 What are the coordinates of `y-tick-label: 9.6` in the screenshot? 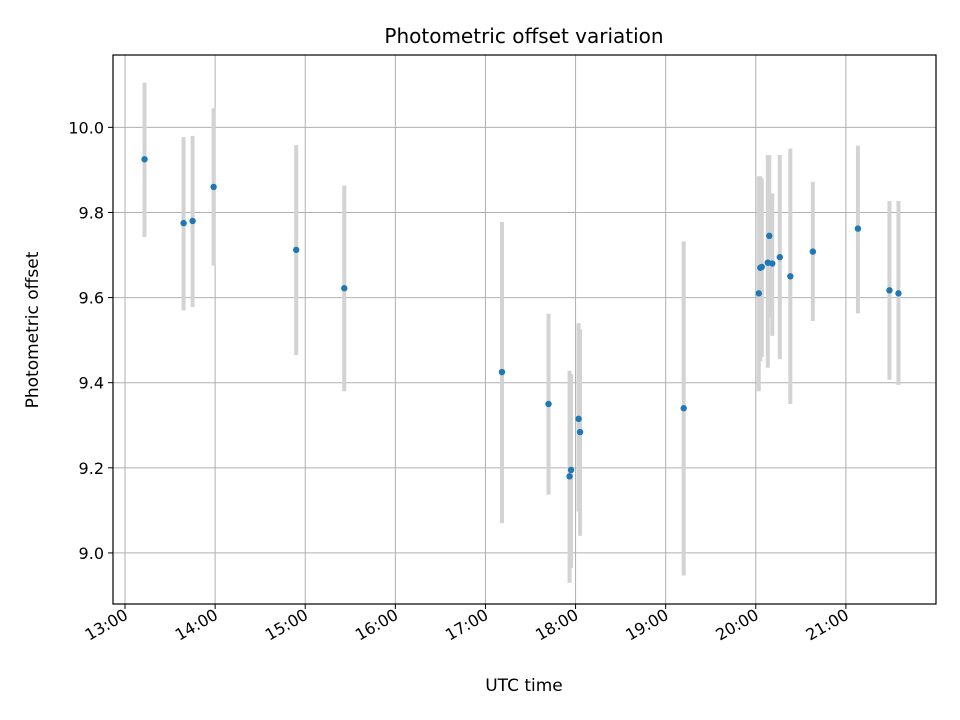 It's located at (91, 298).